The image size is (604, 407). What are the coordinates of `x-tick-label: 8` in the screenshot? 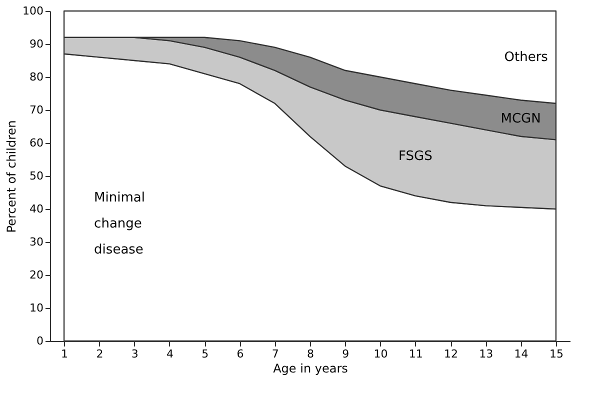 It's located at (310, 354).